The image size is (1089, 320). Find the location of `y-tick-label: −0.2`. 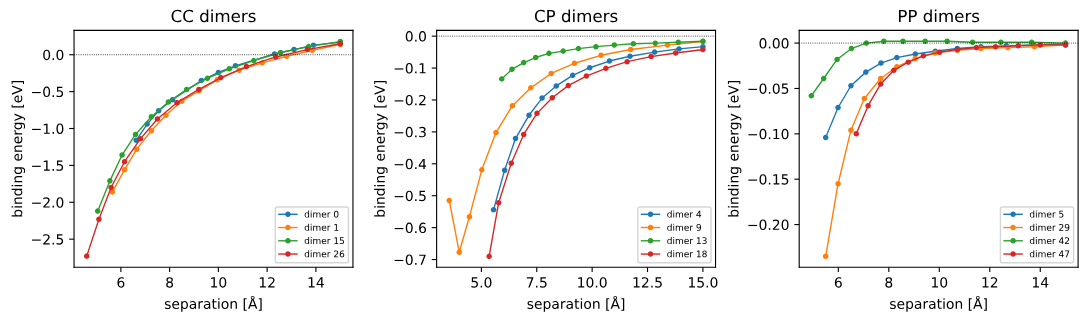

y-tick-label: −0.2 is located at coordinates (410, 100).